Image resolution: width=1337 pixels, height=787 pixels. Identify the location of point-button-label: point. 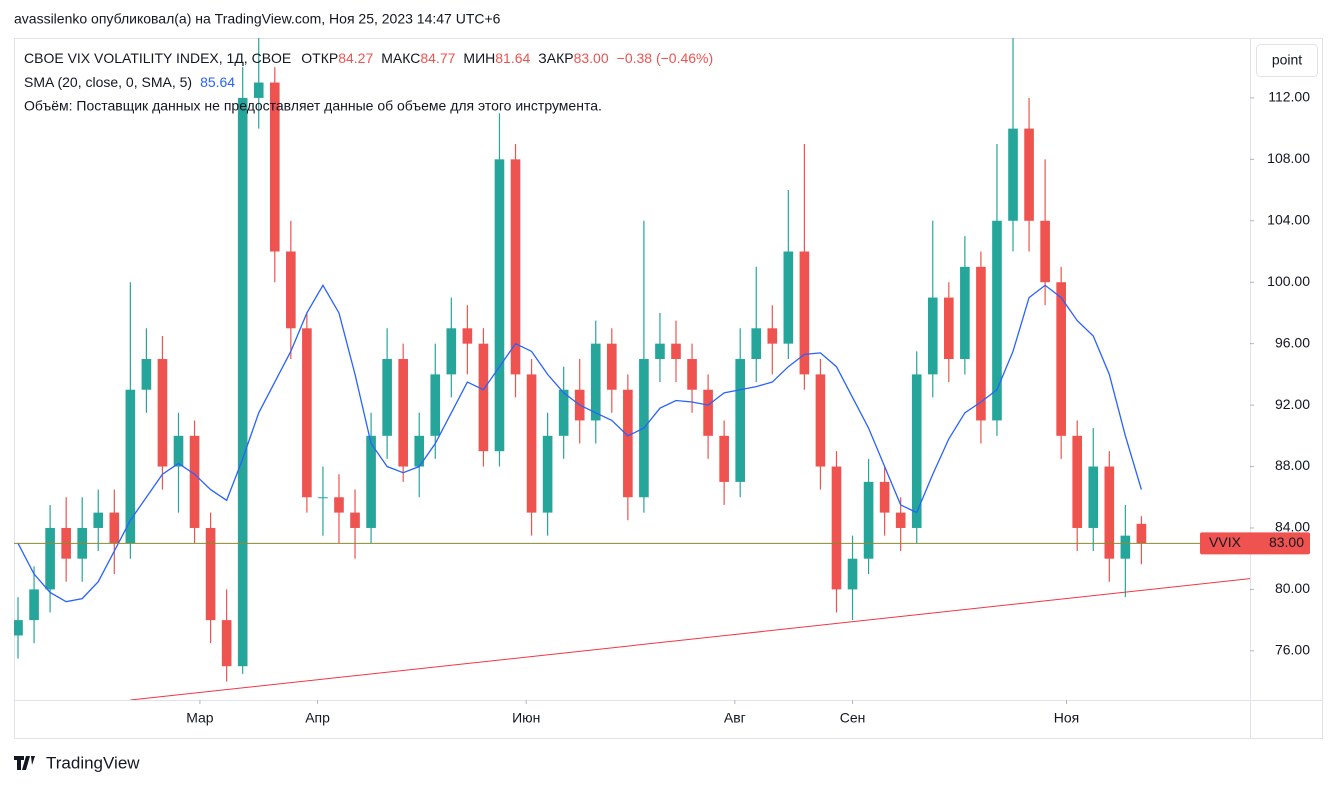
(1287, 60).